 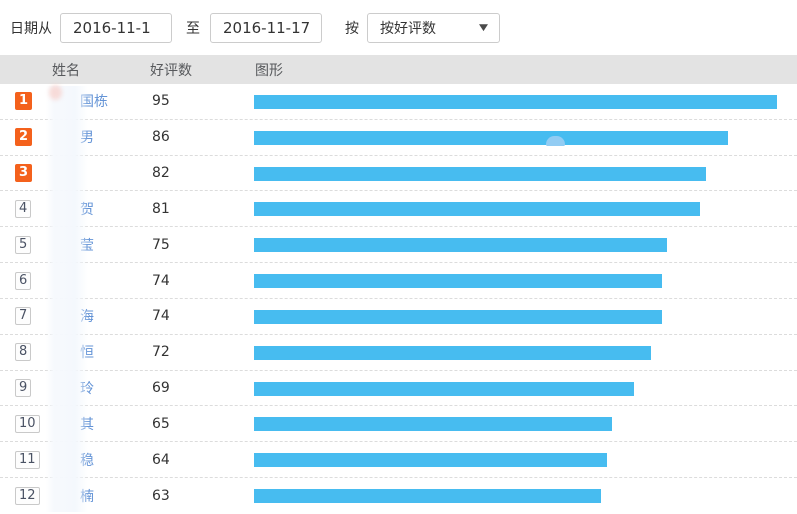 I want to click on review-count: 63, so click(x=161, y=496).